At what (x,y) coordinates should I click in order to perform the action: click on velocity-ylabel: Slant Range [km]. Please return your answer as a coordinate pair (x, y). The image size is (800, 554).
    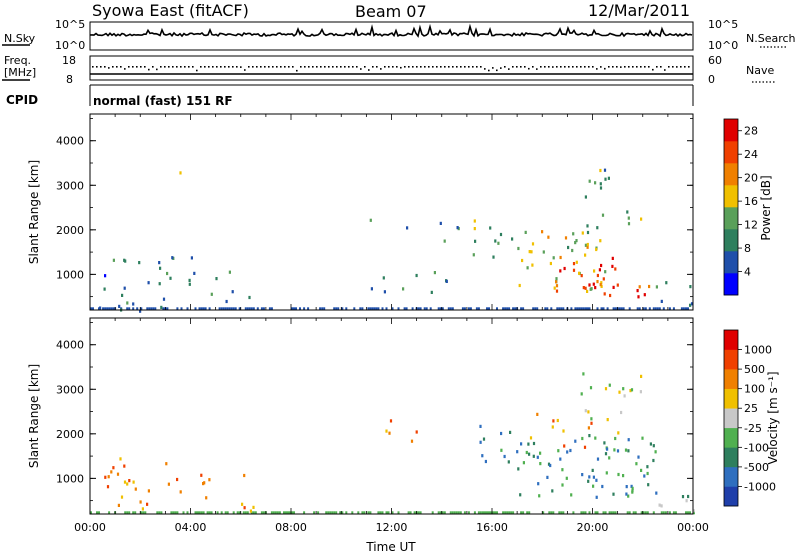
    Looking at the image, I should click on (34, 416).